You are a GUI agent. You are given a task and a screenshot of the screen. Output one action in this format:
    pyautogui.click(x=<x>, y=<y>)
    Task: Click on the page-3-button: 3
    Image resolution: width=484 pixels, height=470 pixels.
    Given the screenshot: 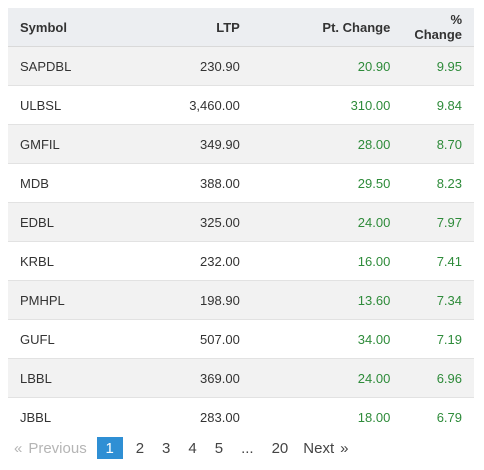 What is the action you would take?
    pyautogui.click(x=166, y=448)
    